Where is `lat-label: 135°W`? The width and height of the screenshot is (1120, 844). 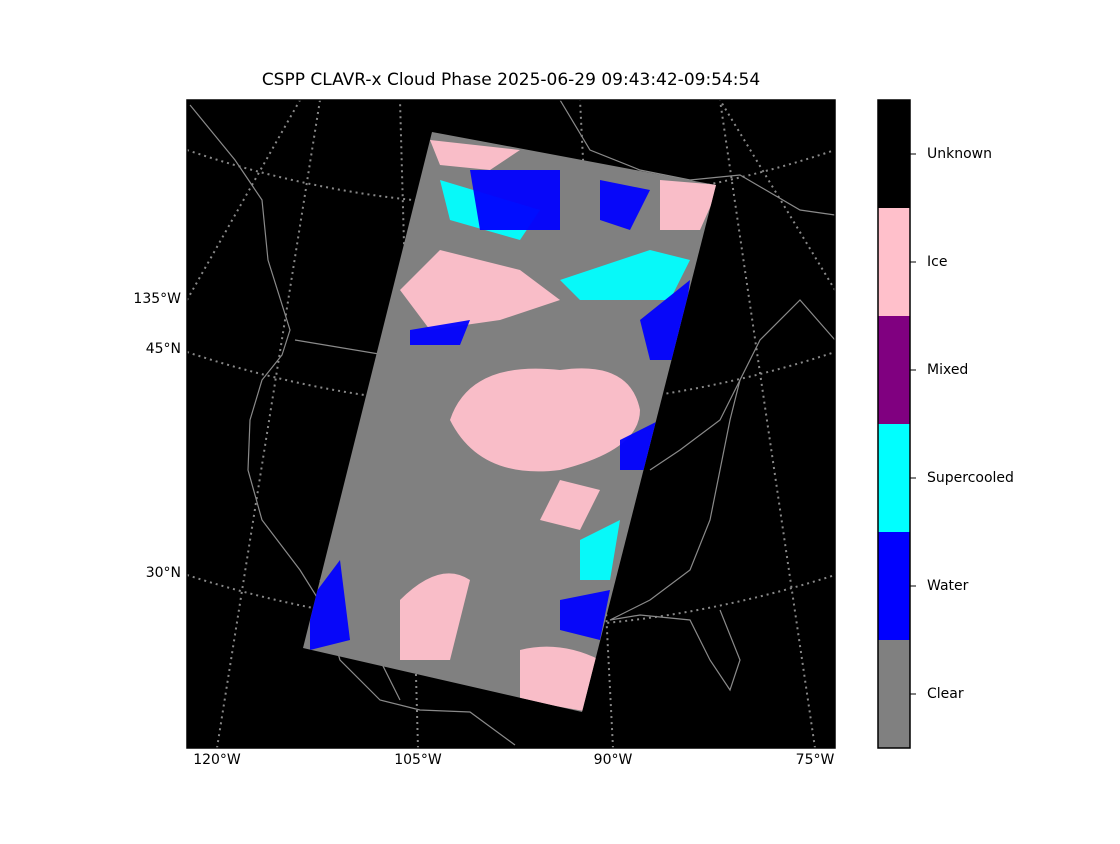 lat-label: 135°W is located at coordinates (157, 299).